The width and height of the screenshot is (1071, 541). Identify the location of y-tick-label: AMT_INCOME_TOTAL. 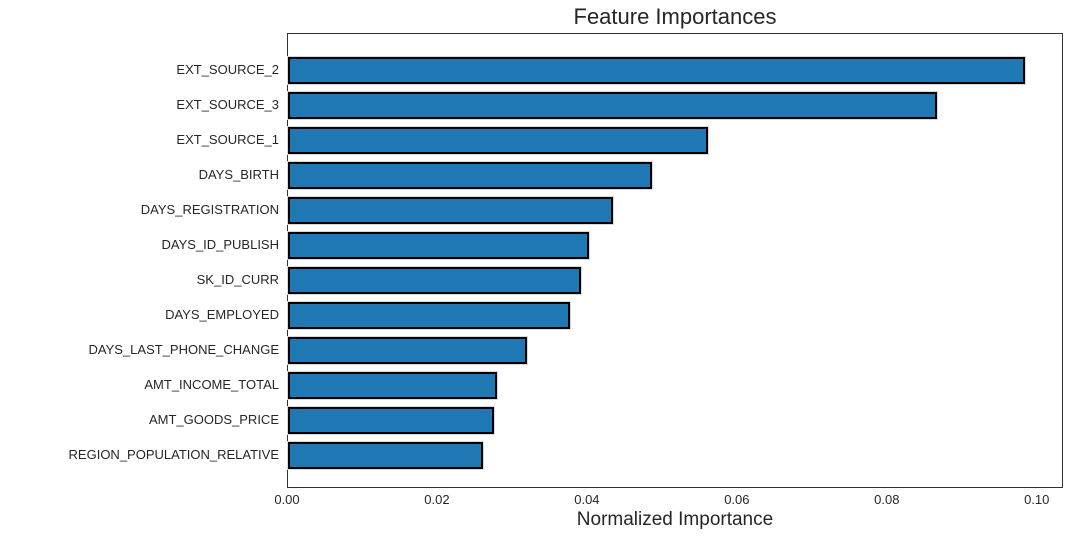
(211, 384).